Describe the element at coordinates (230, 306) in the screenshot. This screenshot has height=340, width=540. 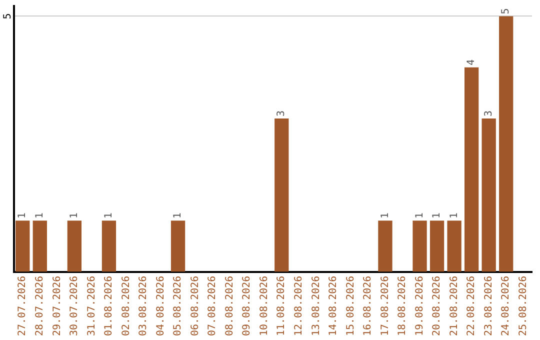
I see `x-tick-label: 08.08.2026` at that location.